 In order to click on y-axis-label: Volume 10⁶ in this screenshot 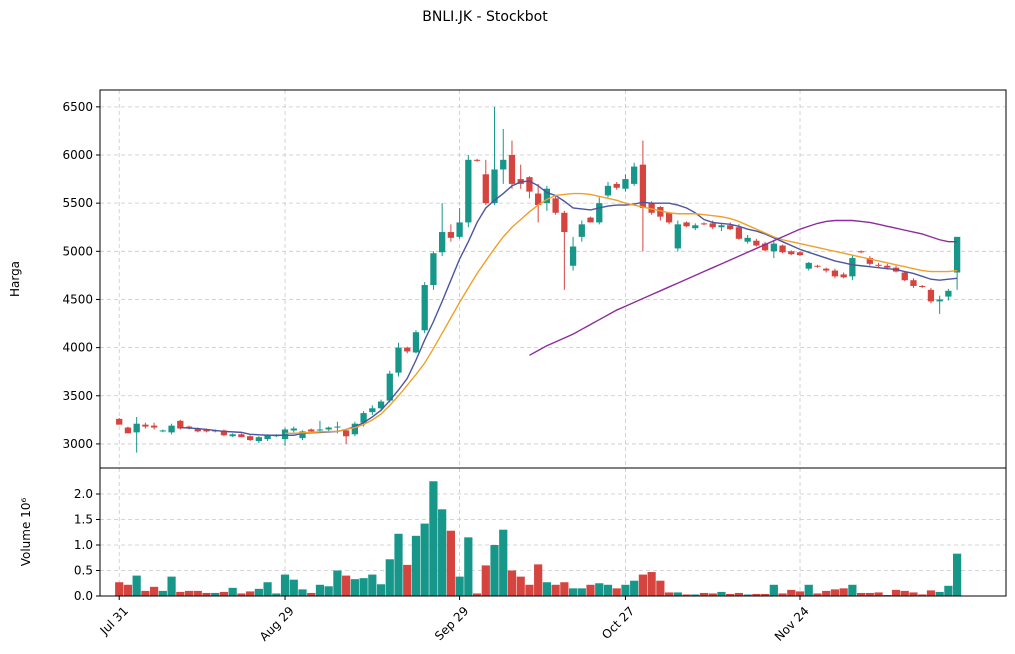, I will do `click(26, 532)`.